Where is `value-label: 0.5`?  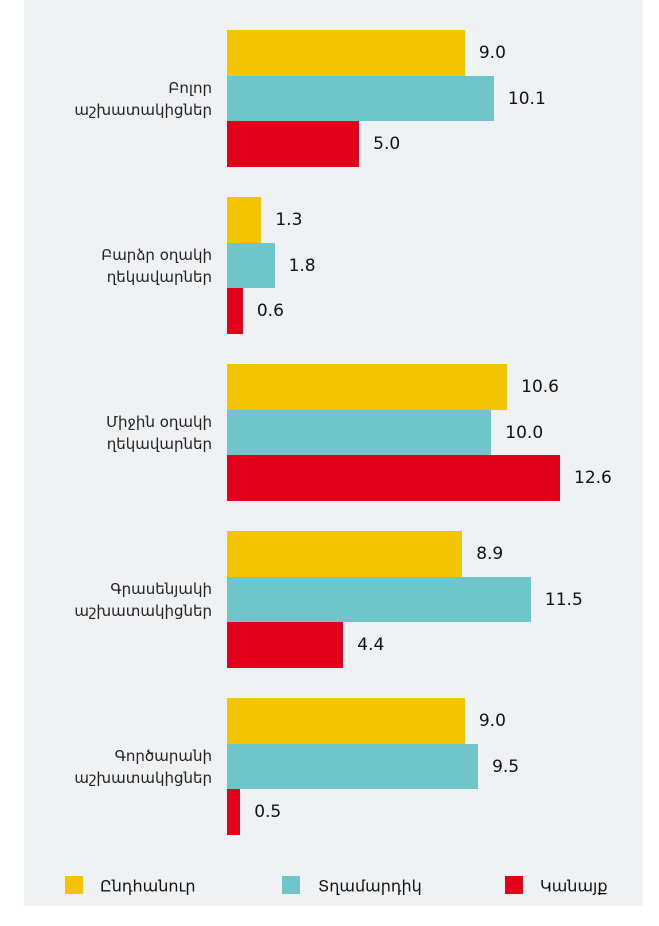 value-label: 0.5 is located at coordinates (268, 812).